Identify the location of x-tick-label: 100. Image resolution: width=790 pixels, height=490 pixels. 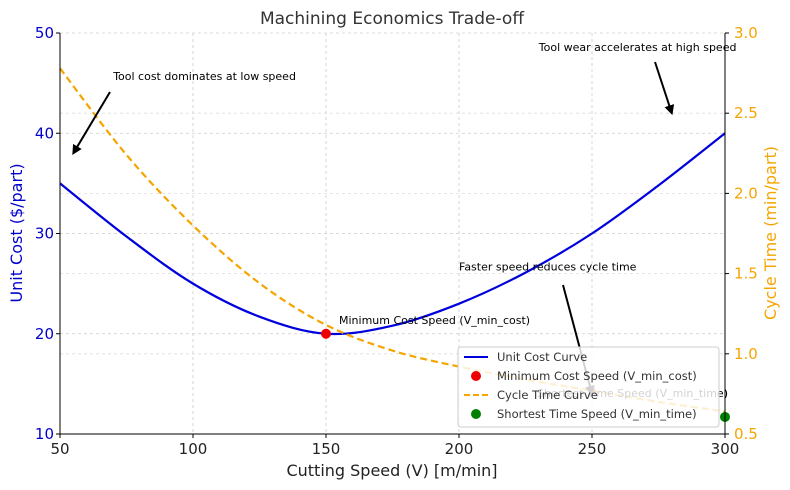
(193, 449).